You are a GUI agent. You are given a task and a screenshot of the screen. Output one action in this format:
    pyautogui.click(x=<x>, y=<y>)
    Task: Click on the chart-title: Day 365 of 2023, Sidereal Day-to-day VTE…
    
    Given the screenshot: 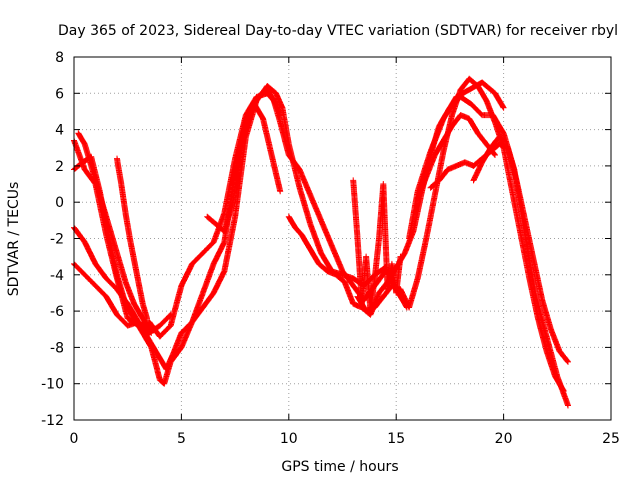 What is the action you would take?
    pyautogui.click(x=338, y=31)
    